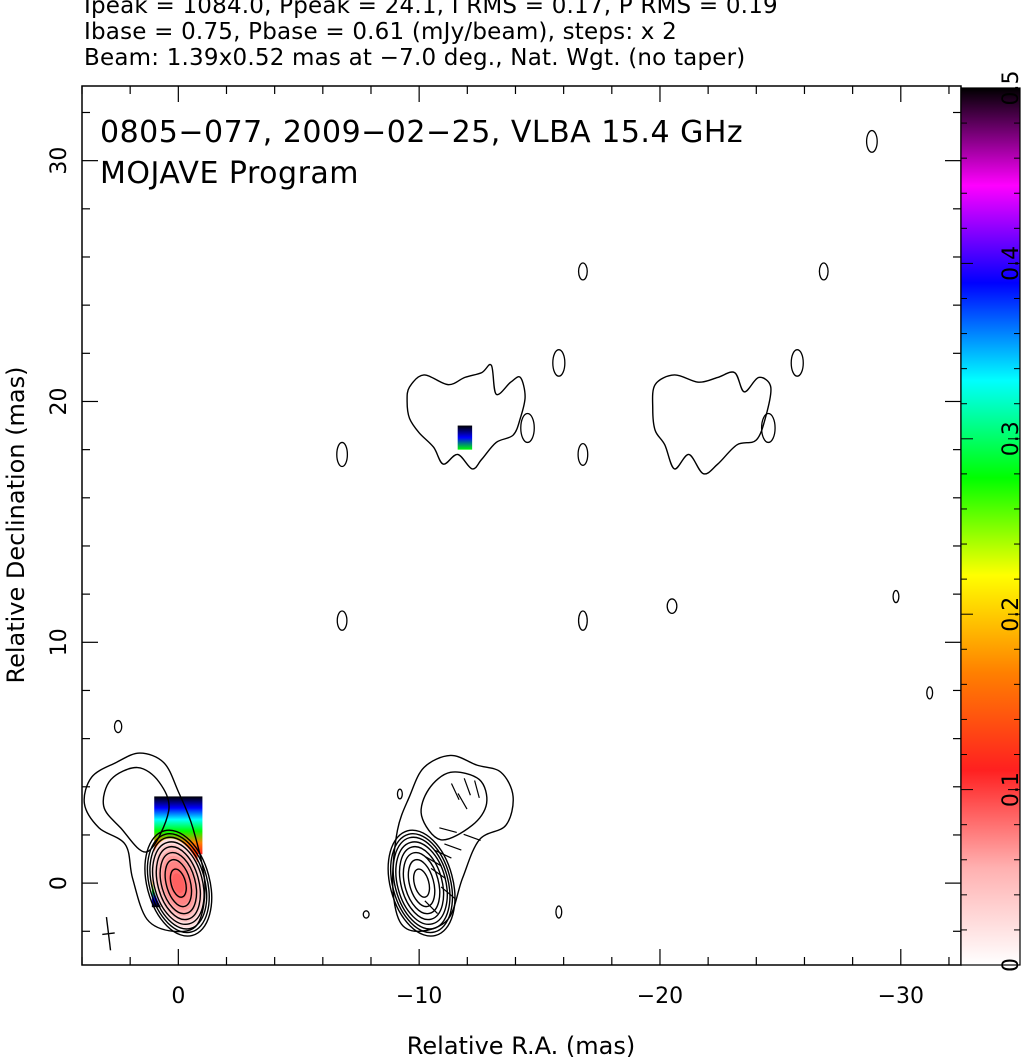 This screenshot has height=1060, width=1021. What do you see at coordinates (59, 642) in the screenshot?
I see `y-tick-label: 10` at bounding box center [59, 642].